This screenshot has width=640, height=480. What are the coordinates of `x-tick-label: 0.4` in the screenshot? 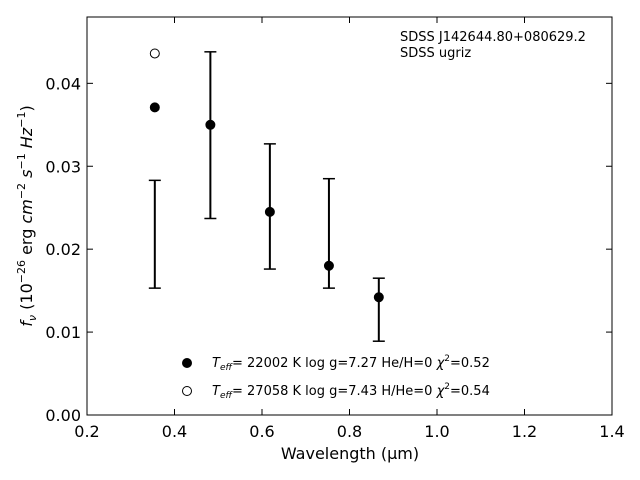 It's located at (174, 431).